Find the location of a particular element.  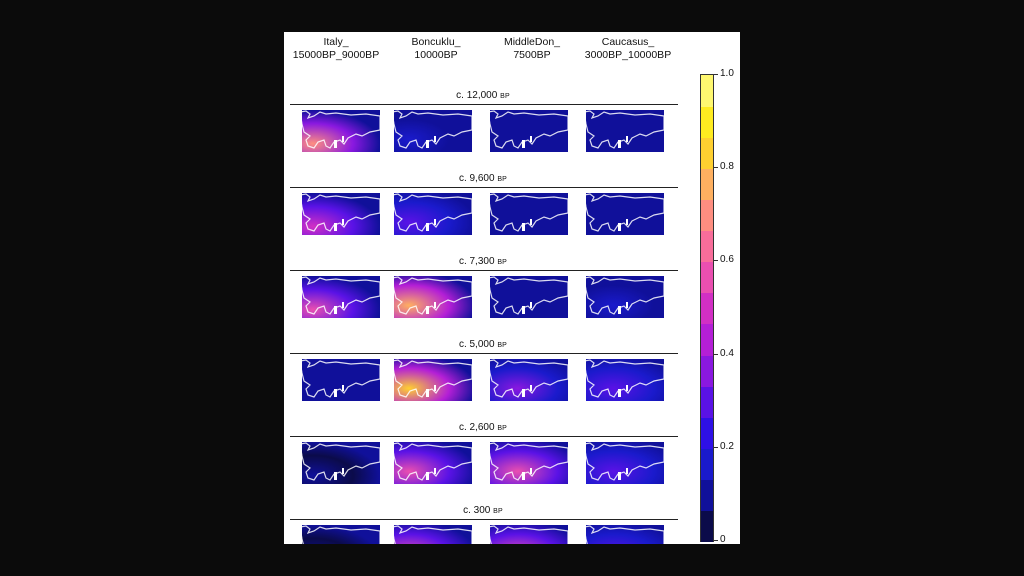

row-title: c. 12,000 BP is located at coordinates (483, 95).